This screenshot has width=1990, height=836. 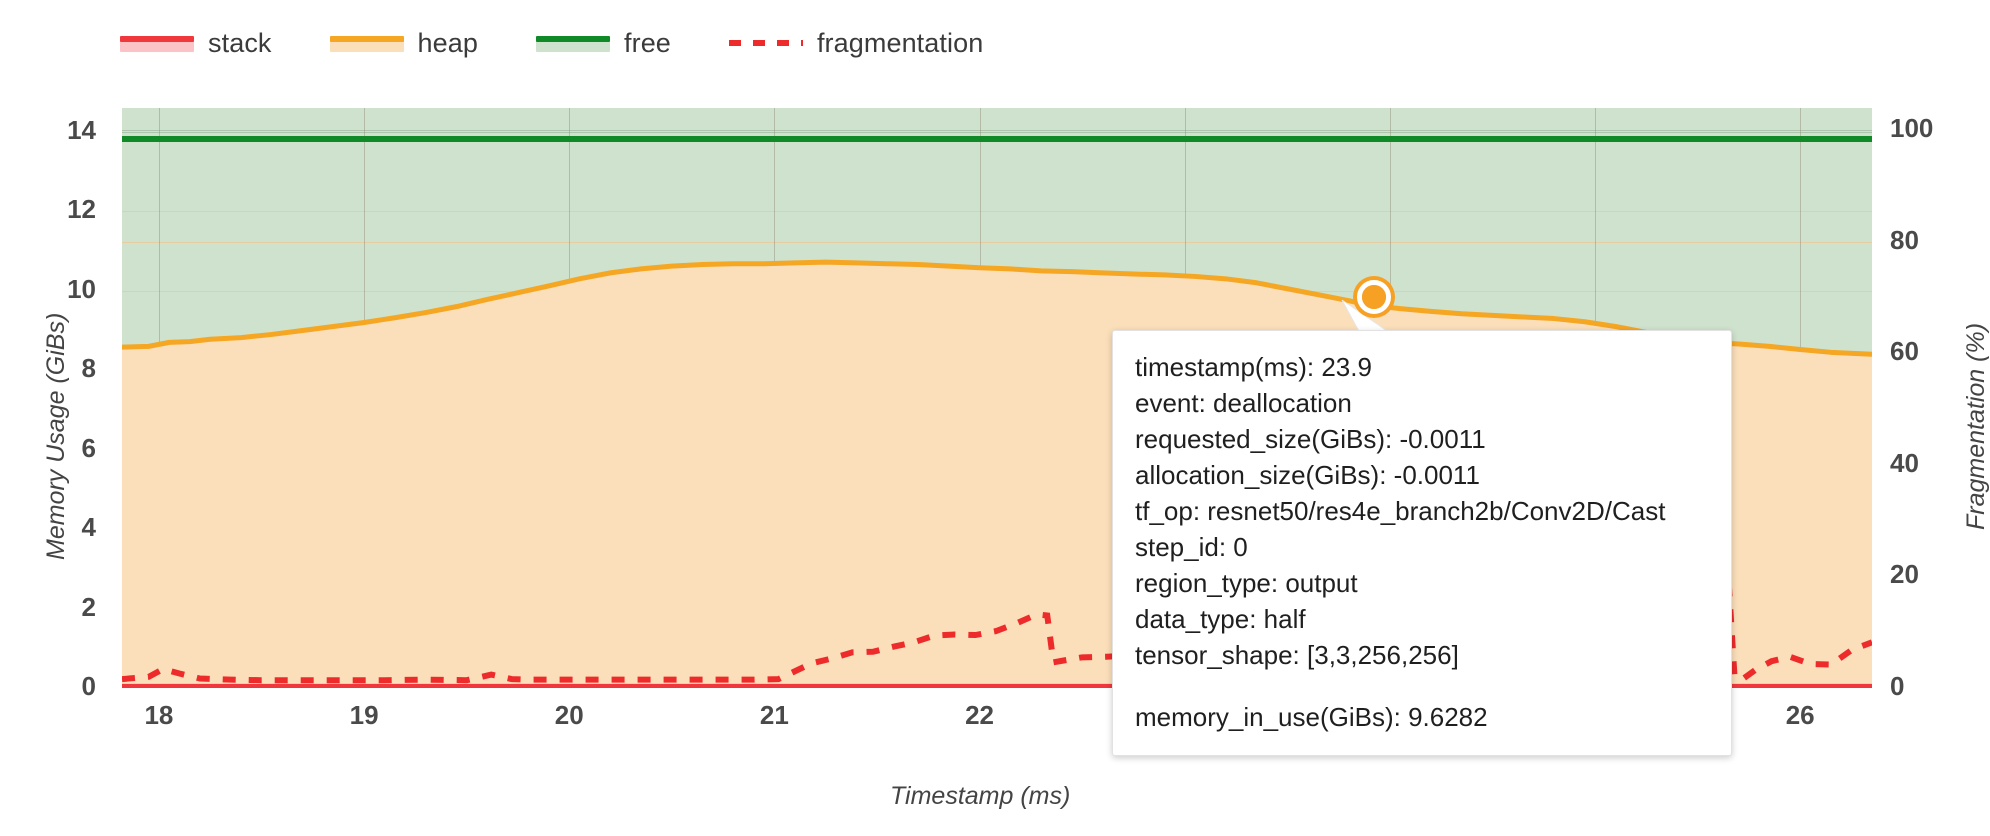 I want to click on y-axis-left-tick: 12, so click(x=81, y=209).